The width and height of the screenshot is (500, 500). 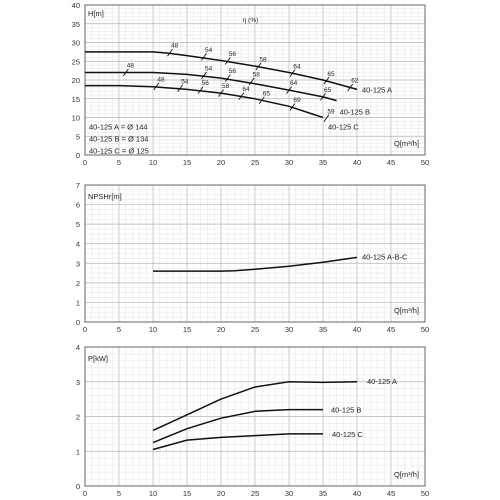 I want to click on head-y-tick-label: 0, so click(x=78, y=155).